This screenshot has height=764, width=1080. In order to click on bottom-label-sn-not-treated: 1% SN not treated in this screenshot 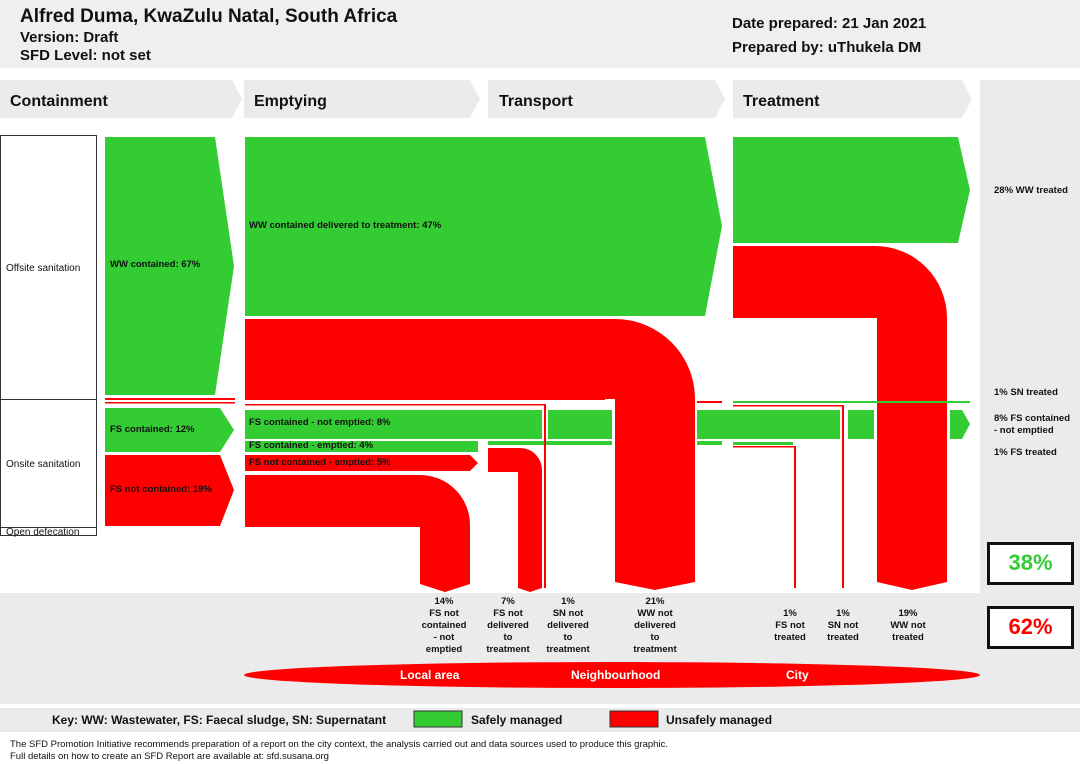, I will do `click(843, 625)`.